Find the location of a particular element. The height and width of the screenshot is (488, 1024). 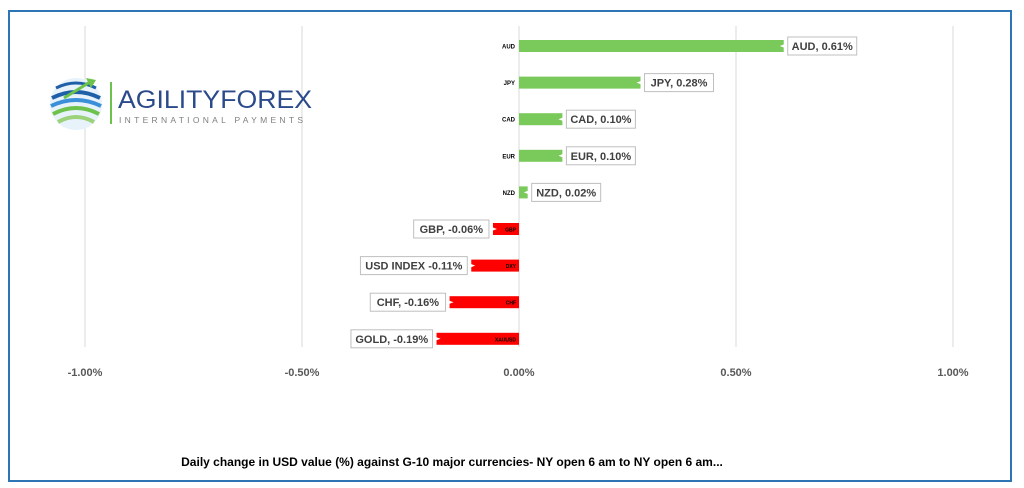

data-label-text: JPY, 0.28% is located at coordinates (679, 84).